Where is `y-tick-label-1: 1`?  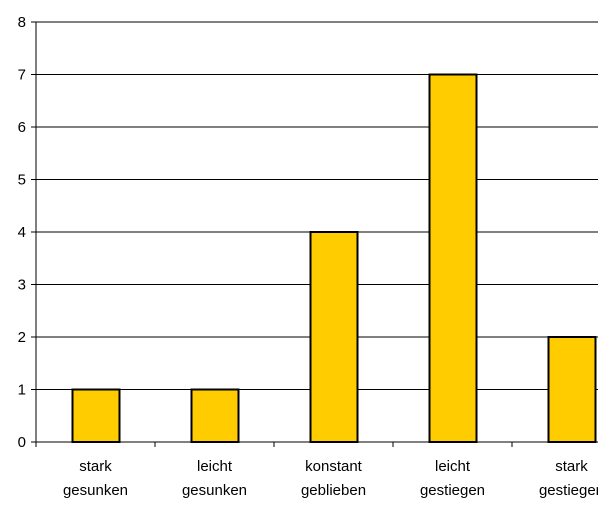 y-tick-label-1: 1 is located at coordinates (22, 390).